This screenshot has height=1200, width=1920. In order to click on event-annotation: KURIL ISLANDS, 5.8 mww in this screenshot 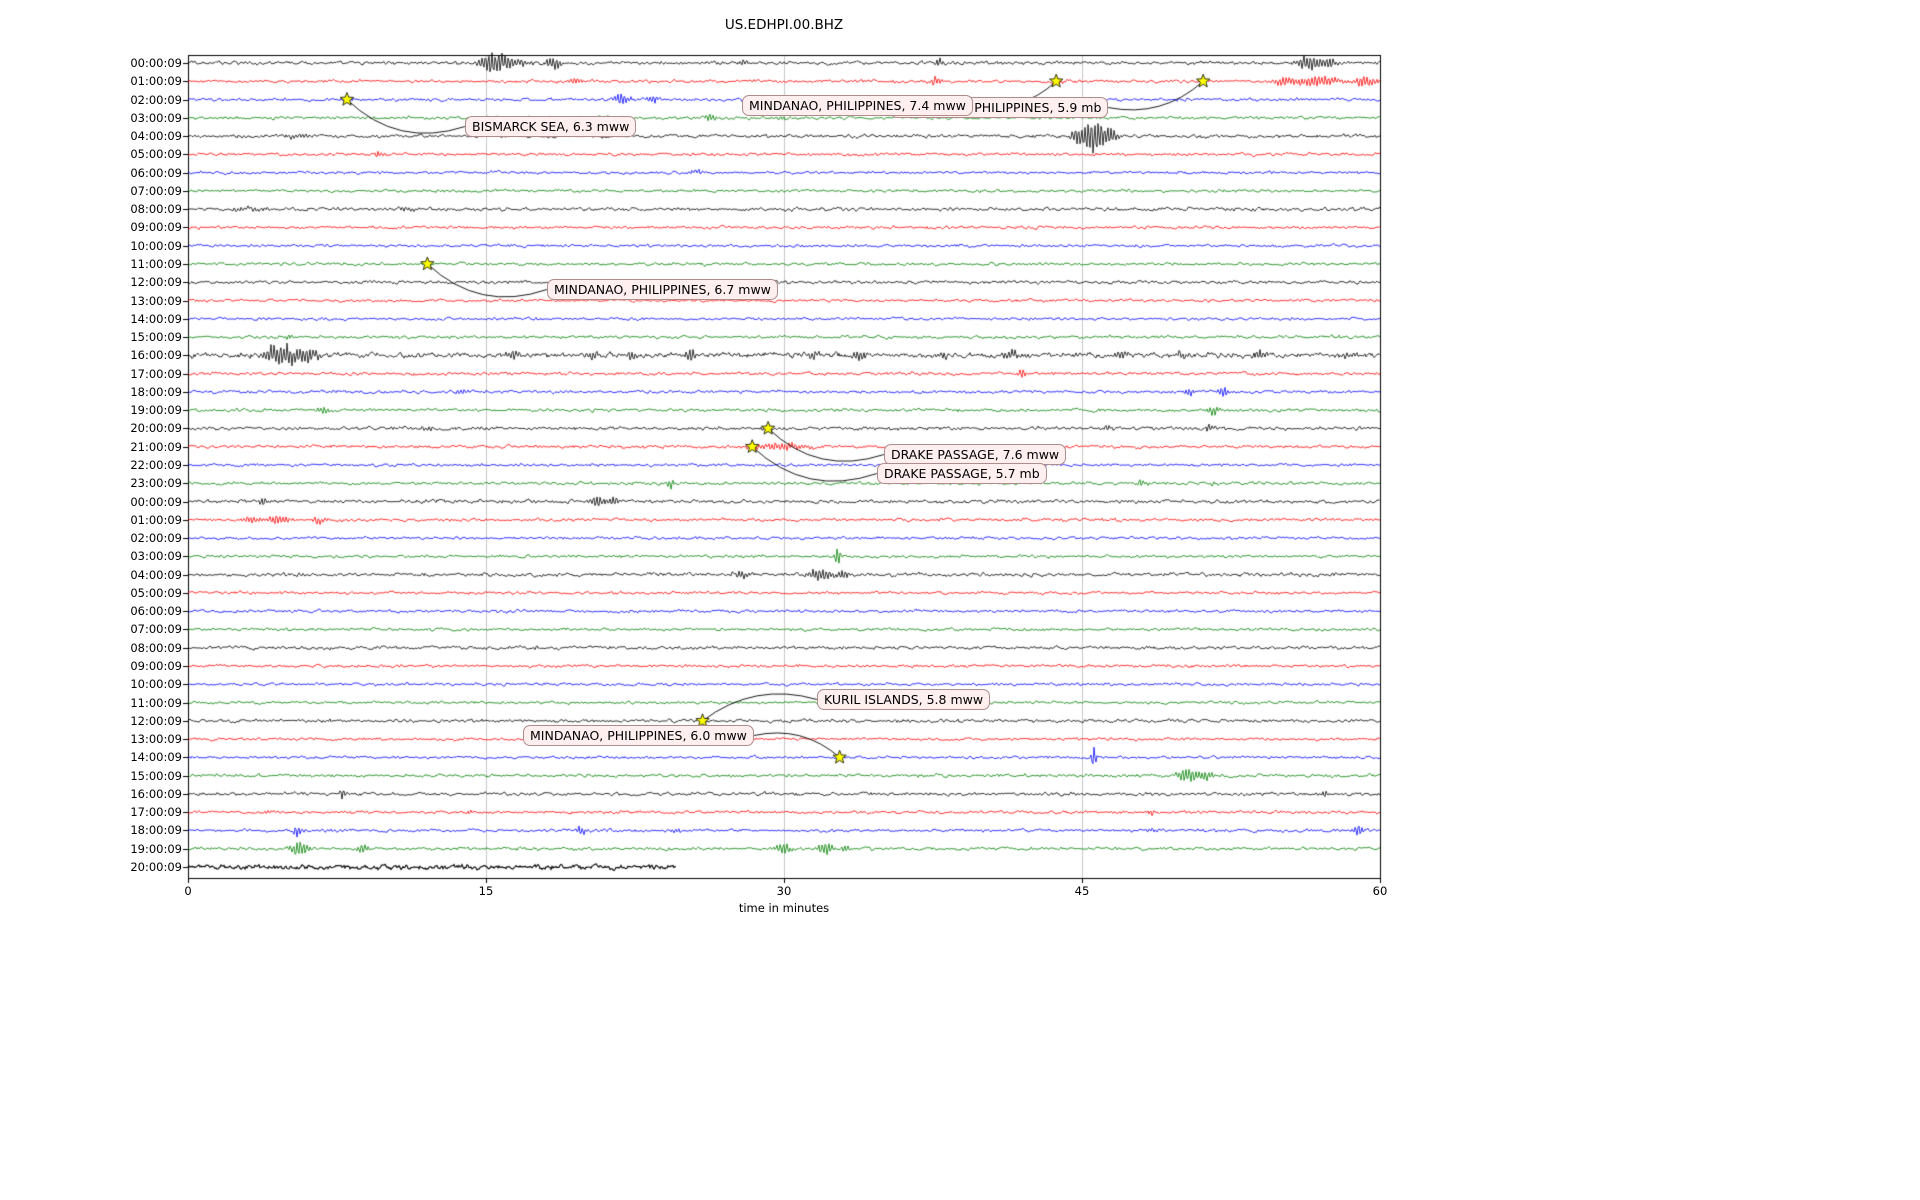, I will do `click(904, 699)`.